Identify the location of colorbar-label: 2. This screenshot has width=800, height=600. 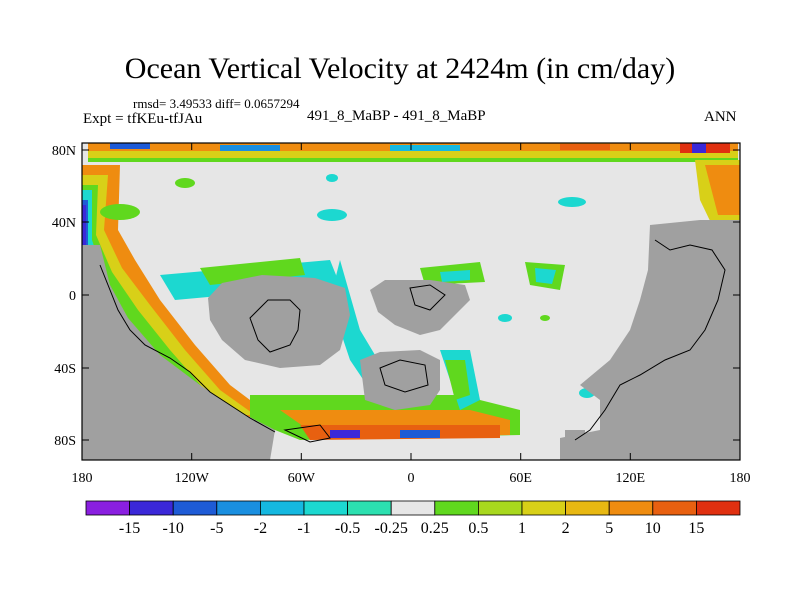
(566, 528).